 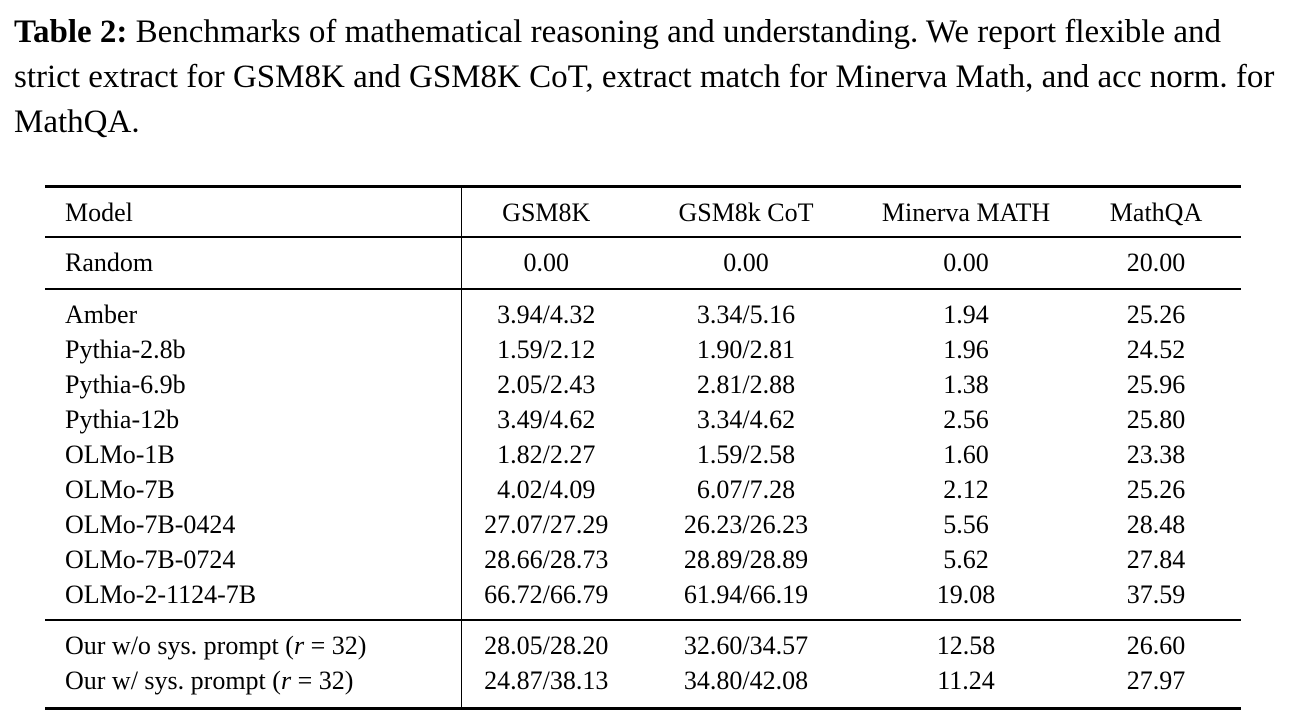 I want to click on model-name-cell: OLMo-7B, so click(x=120, y=489).